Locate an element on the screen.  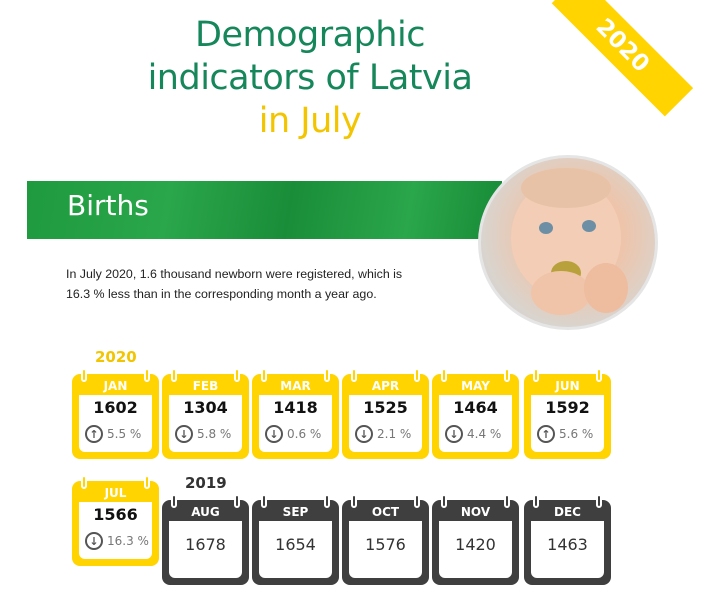
calendar-body: 1464 ↓ 4.4 % is located at coordinates (475, 423).